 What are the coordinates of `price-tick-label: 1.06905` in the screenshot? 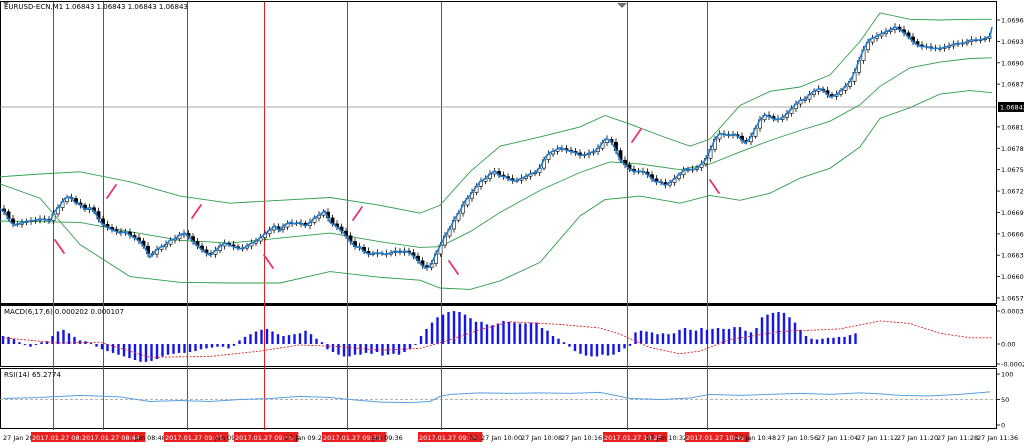 It's located at (1012, 63).